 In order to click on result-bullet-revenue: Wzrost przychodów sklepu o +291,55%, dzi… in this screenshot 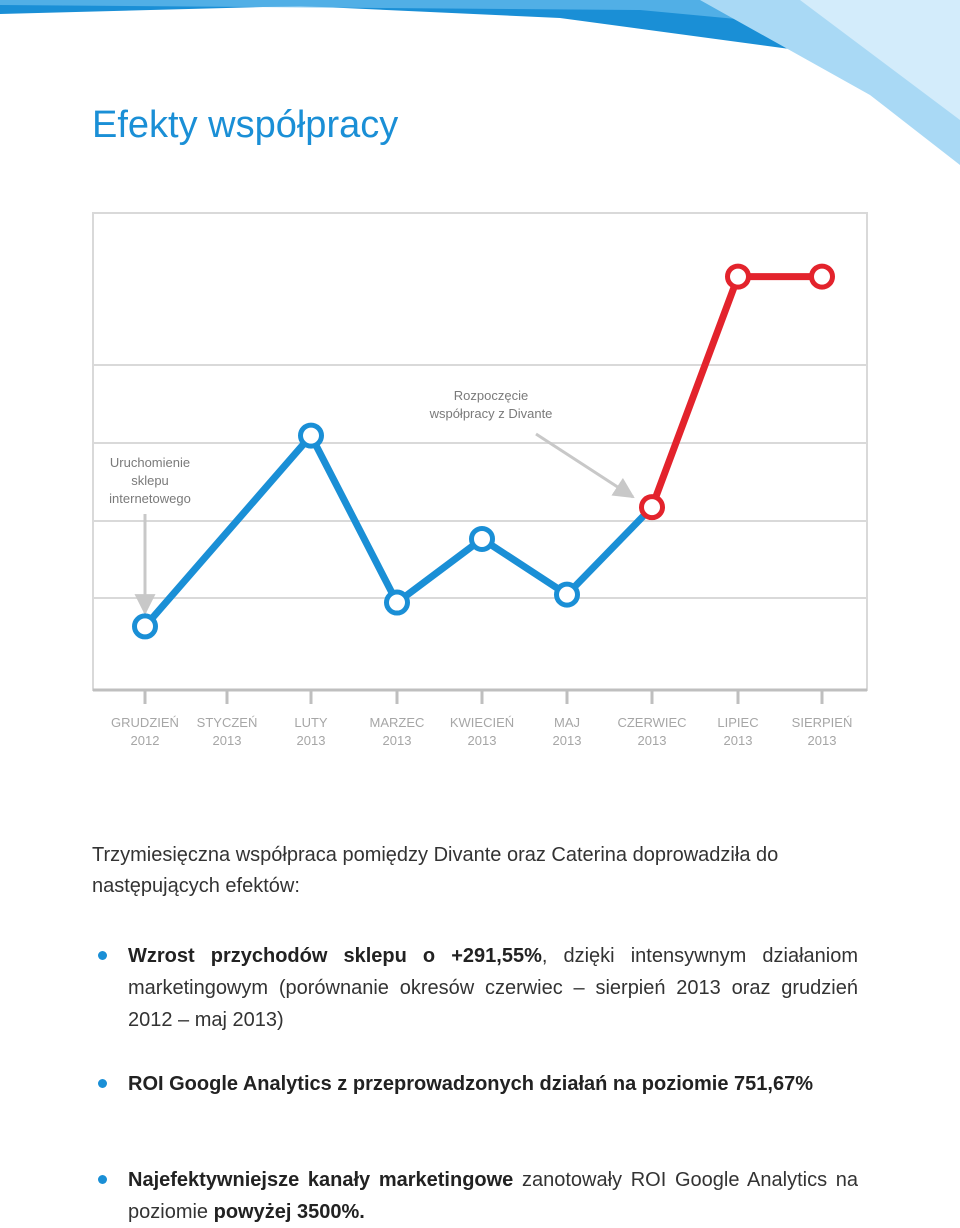, I will do `click(478, 988)`.